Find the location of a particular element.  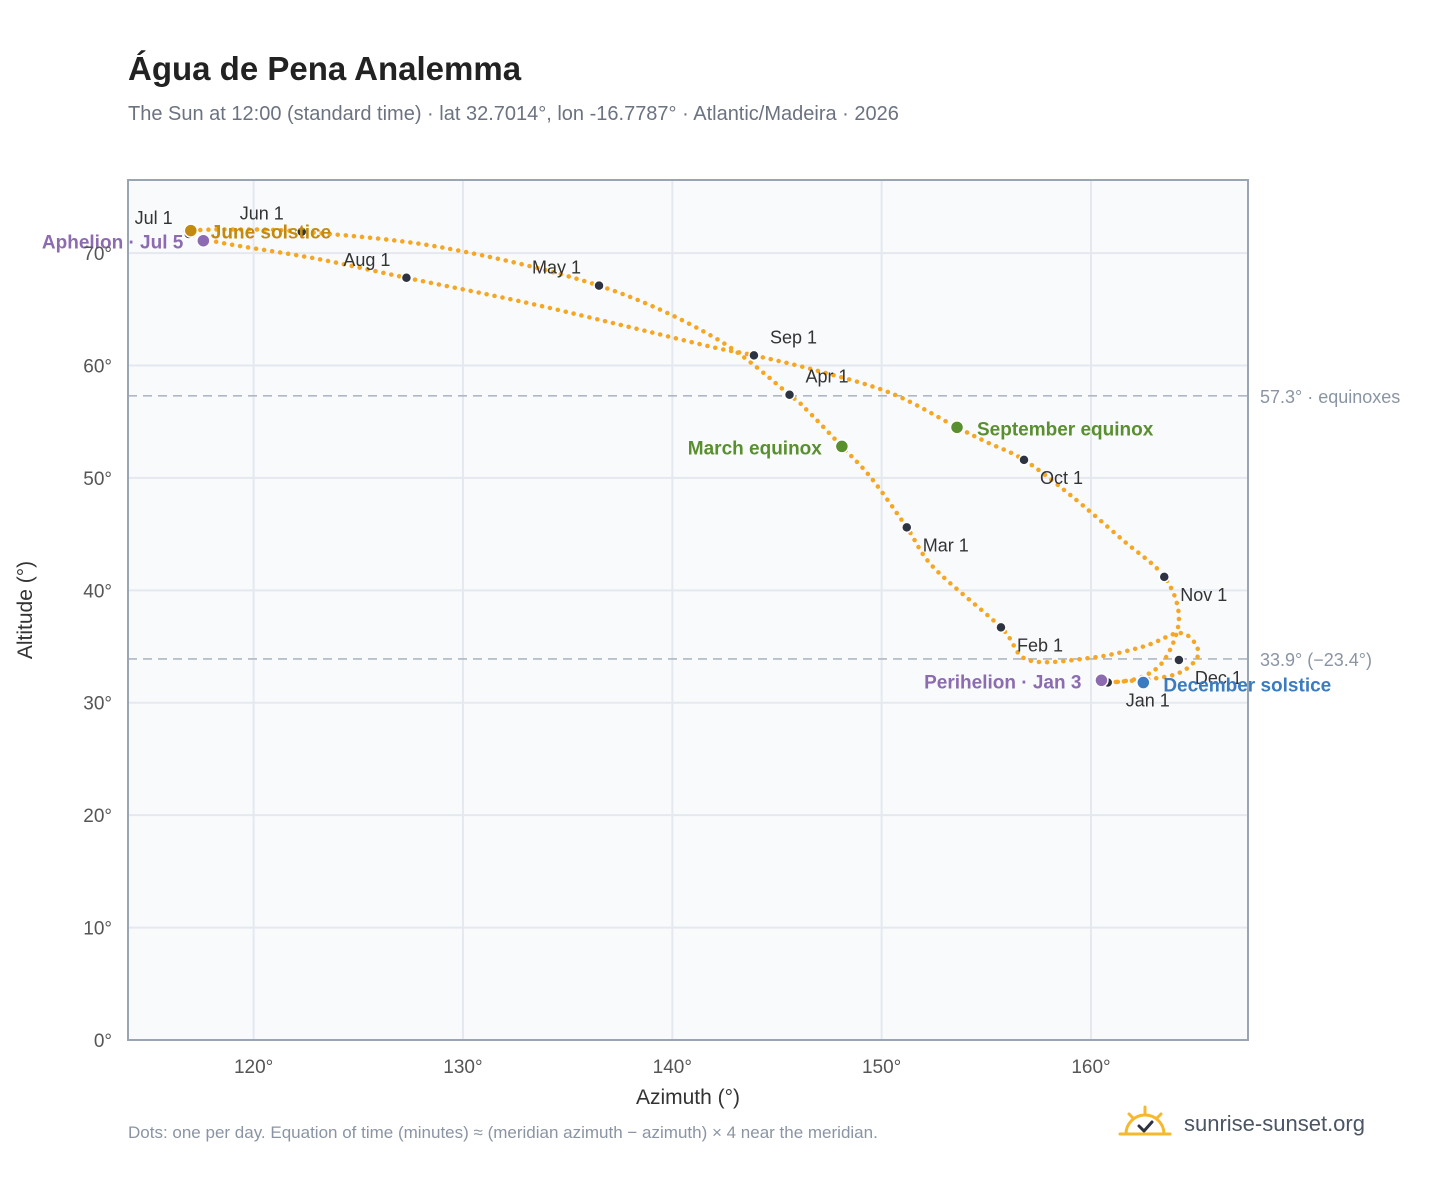

month-marker-label: Oct 1 is located at coordinates (1061, 478).